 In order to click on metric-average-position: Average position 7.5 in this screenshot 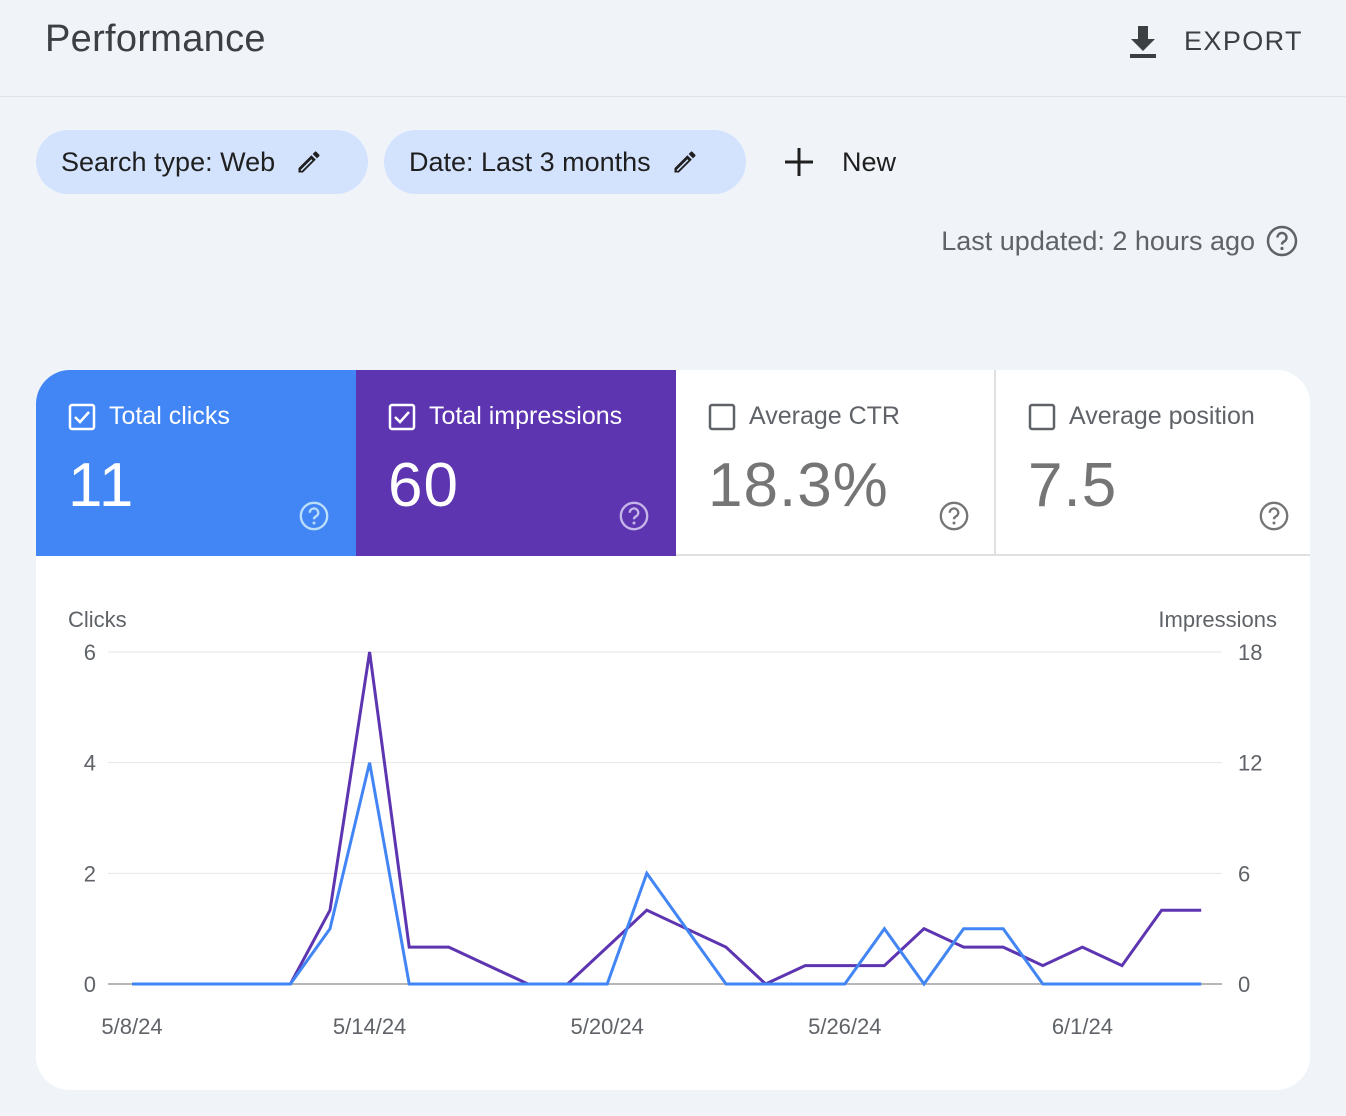, I will do `click(1153, 463)`.